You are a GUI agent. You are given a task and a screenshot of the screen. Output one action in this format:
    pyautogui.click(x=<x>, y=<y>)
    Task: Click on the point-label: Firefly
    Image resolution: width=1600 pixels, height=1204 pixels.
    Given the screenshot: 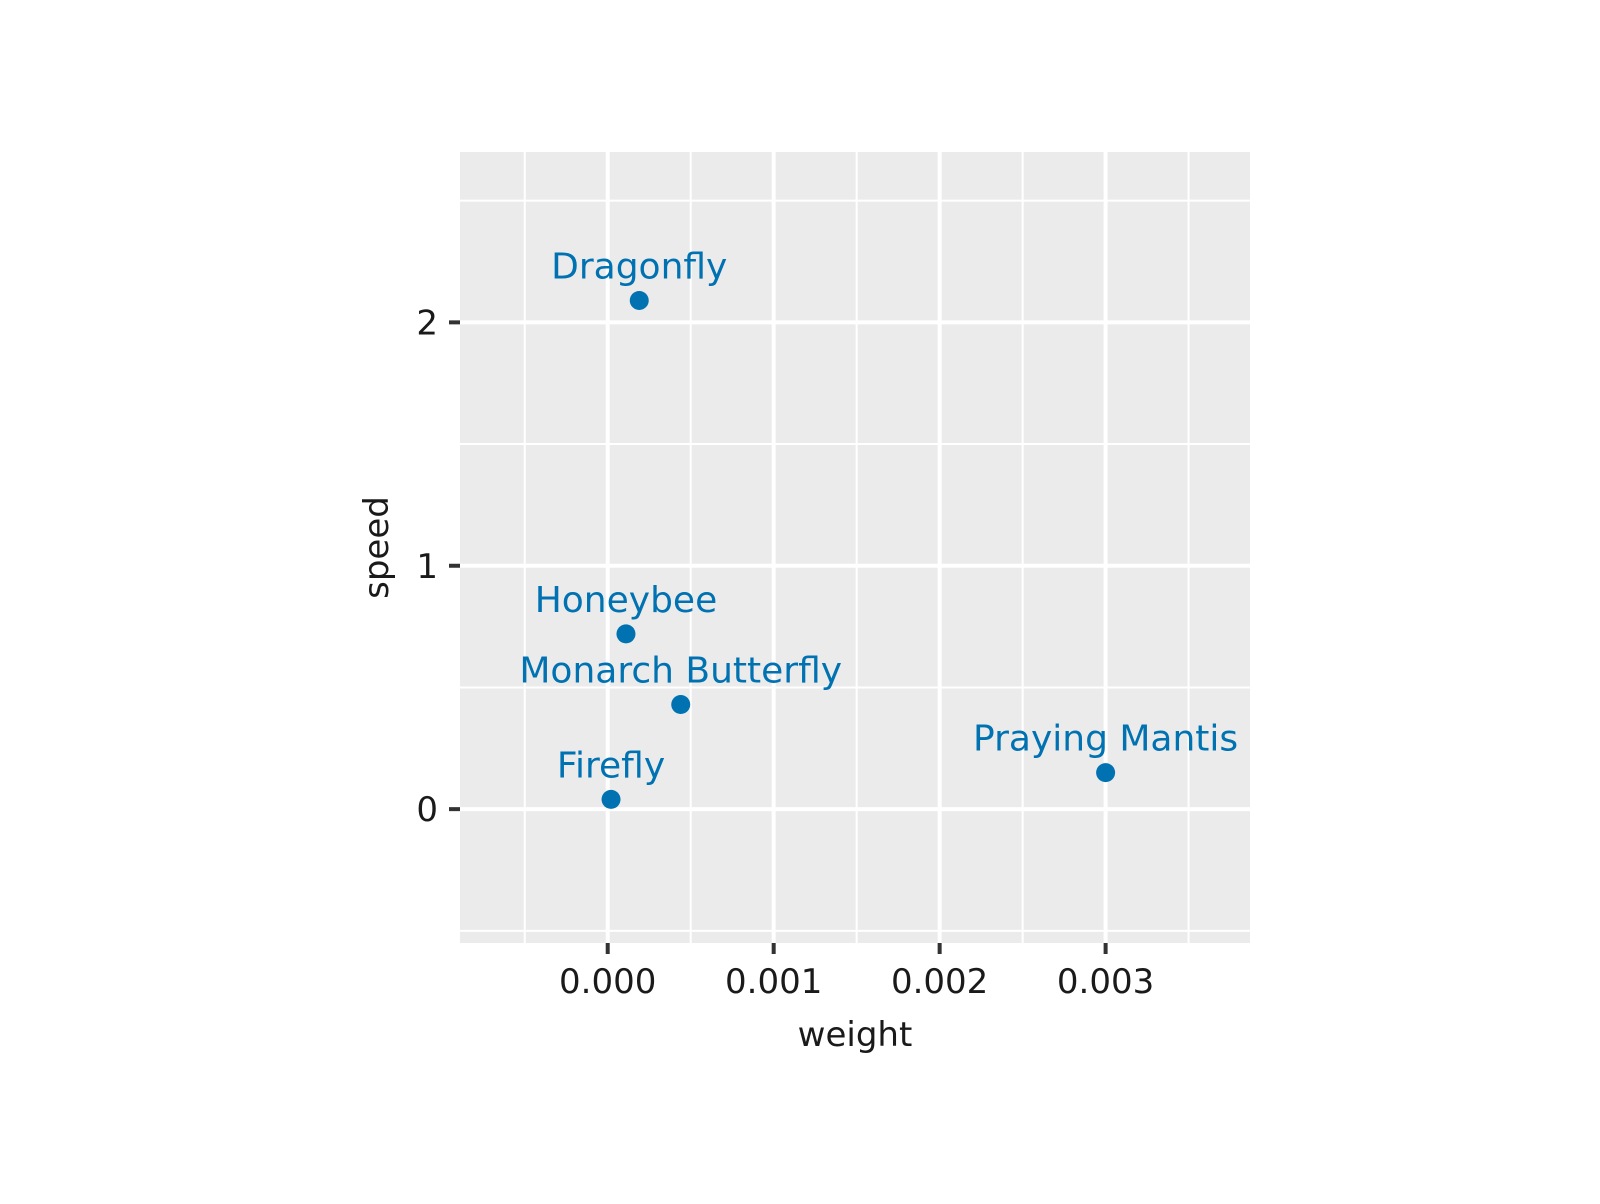 What is the action you would take?
    pyautogui.click(x=611, y=765)
    